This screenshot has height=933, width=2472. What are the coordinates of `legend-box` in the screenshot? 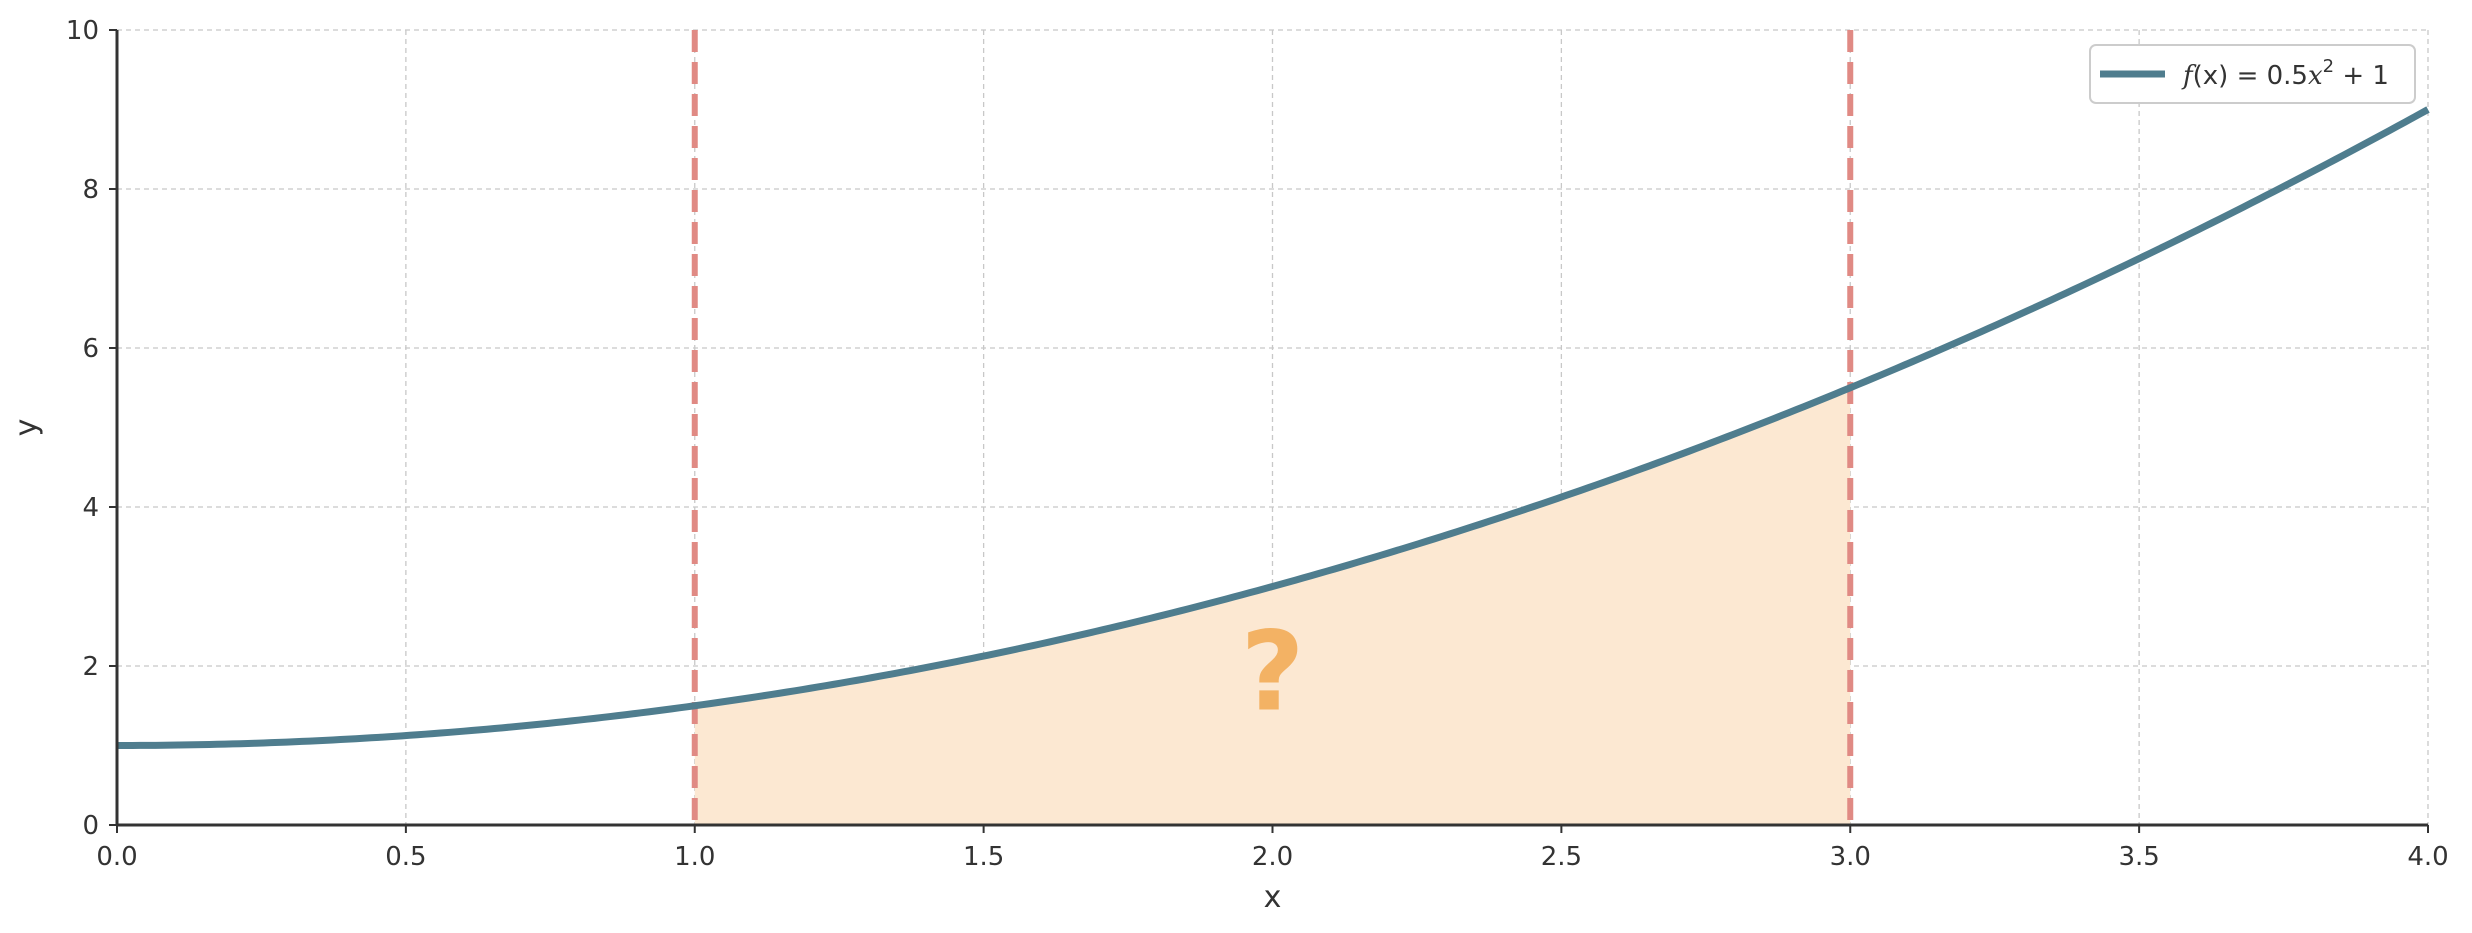 It's located at (2252, 74).